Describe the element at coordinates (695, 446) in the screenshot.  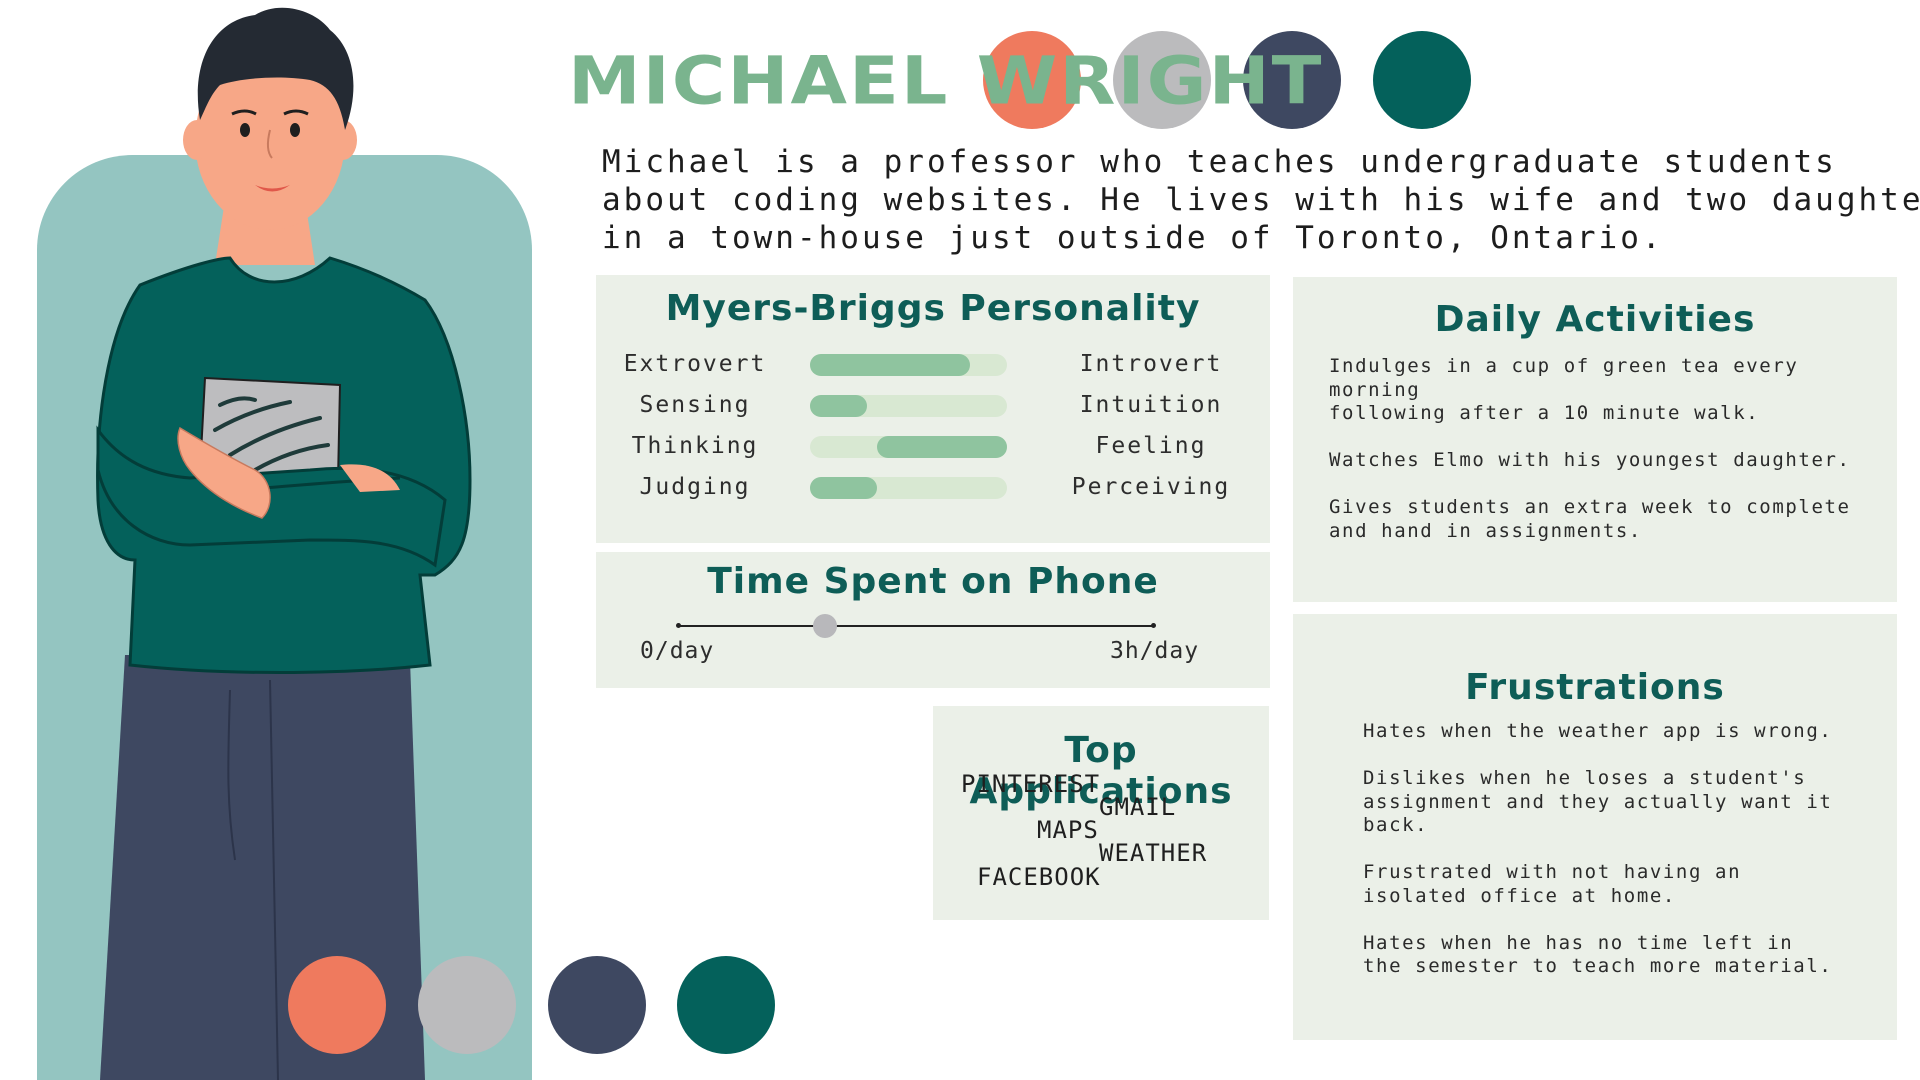
I see `mb-left-label: Thinking` at that location.